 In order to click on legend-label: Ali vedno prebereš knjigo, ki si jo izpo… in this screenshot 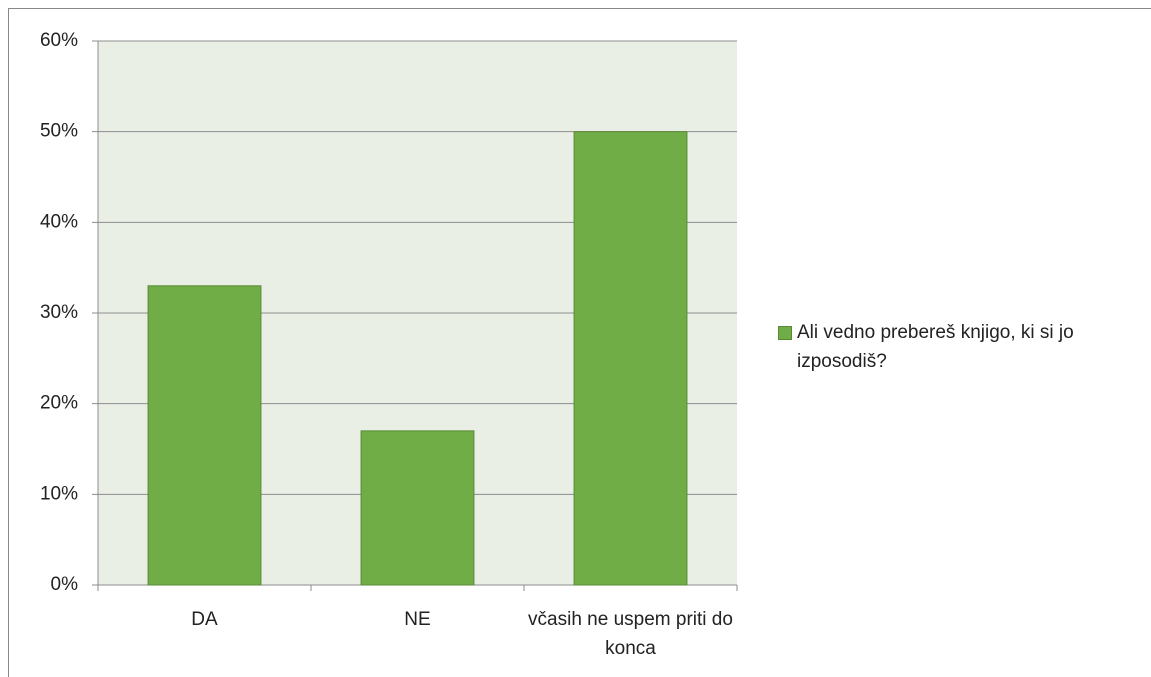, I will do `click(935, 347)`.